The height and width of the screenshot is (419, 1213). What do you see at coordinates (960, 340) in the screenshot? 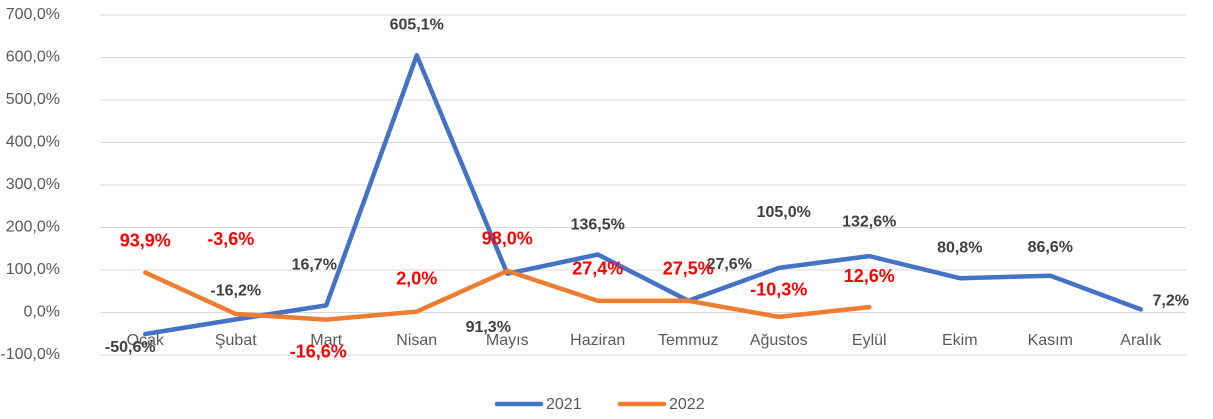
I see `x-tick-label: Ekim` at bounding box center [960, 340].